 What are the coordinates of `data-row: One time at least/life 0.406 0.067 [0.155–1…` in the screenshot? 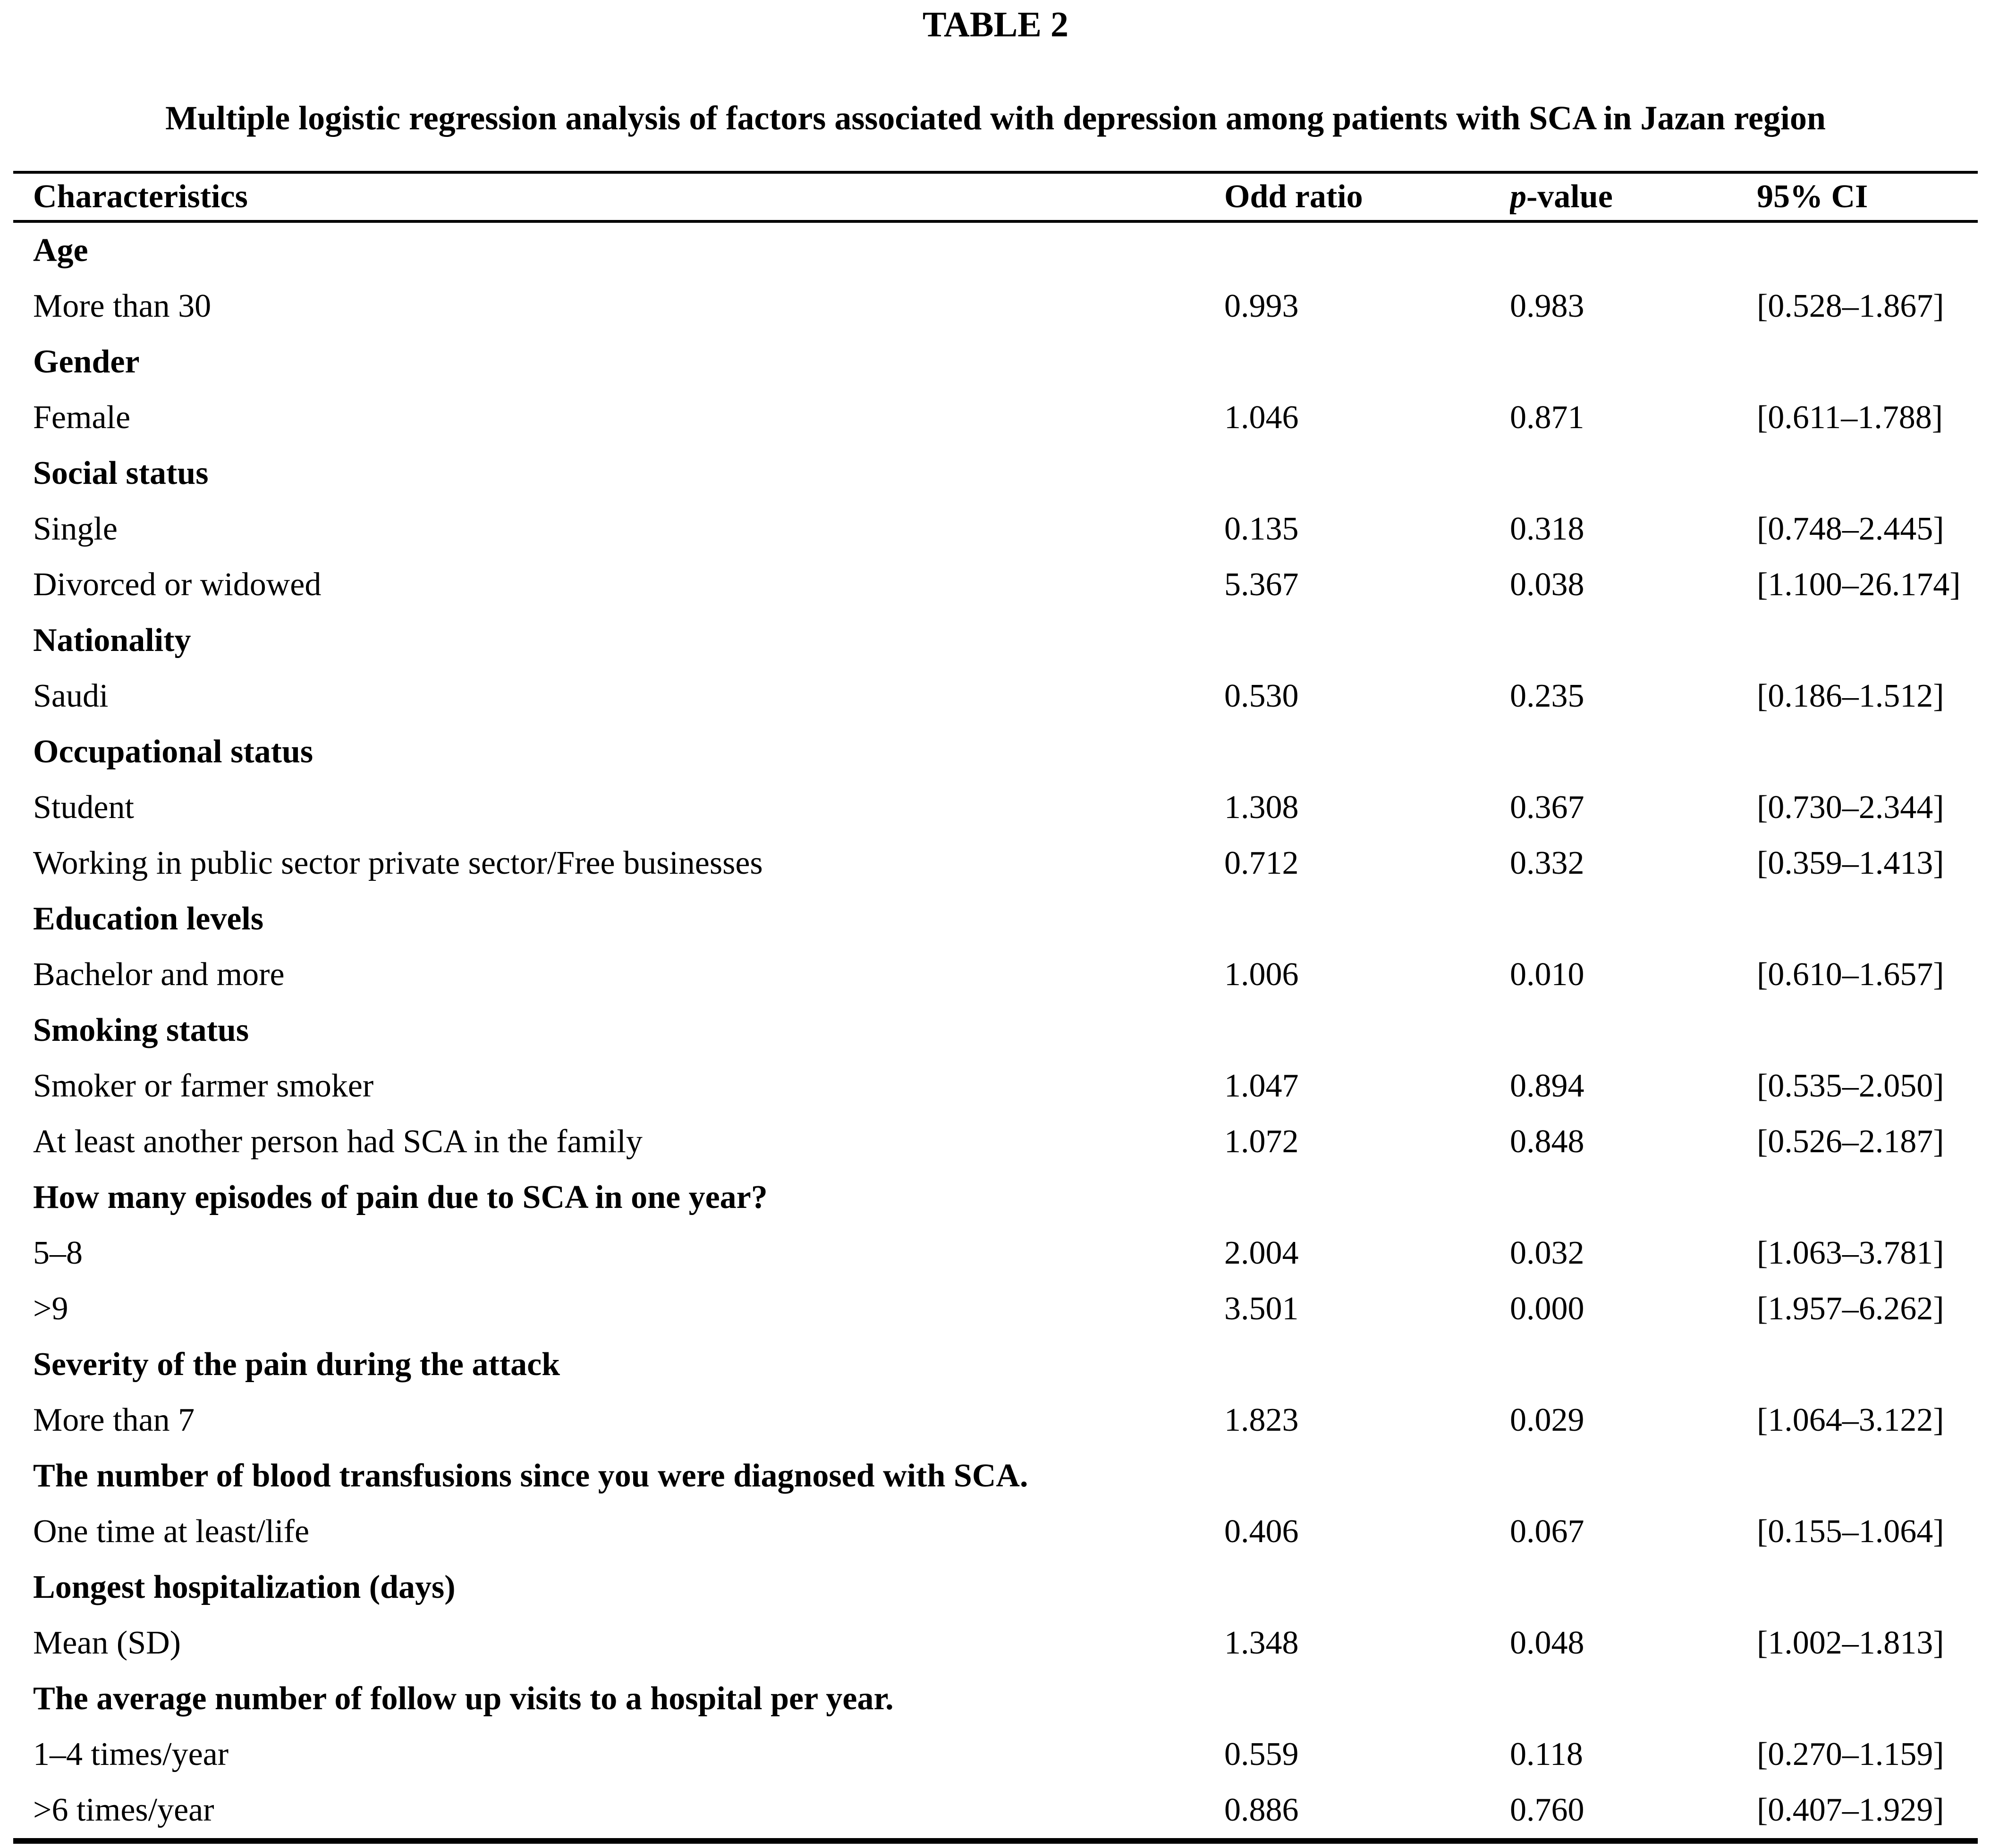 It's located at (995, 1532).